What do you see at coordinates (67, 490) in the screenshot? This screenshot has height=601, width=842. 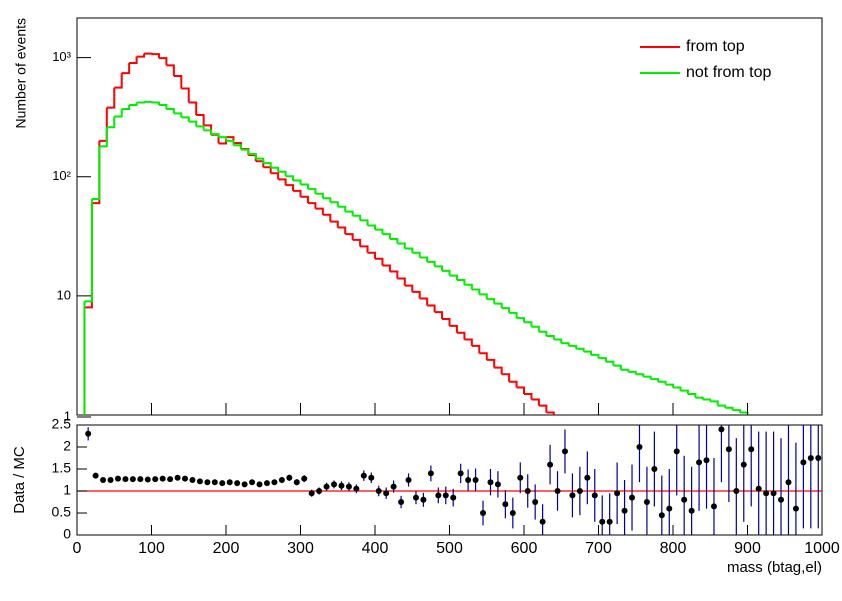 I see `y-tick-label: 1` at bounding box center [67, 490].